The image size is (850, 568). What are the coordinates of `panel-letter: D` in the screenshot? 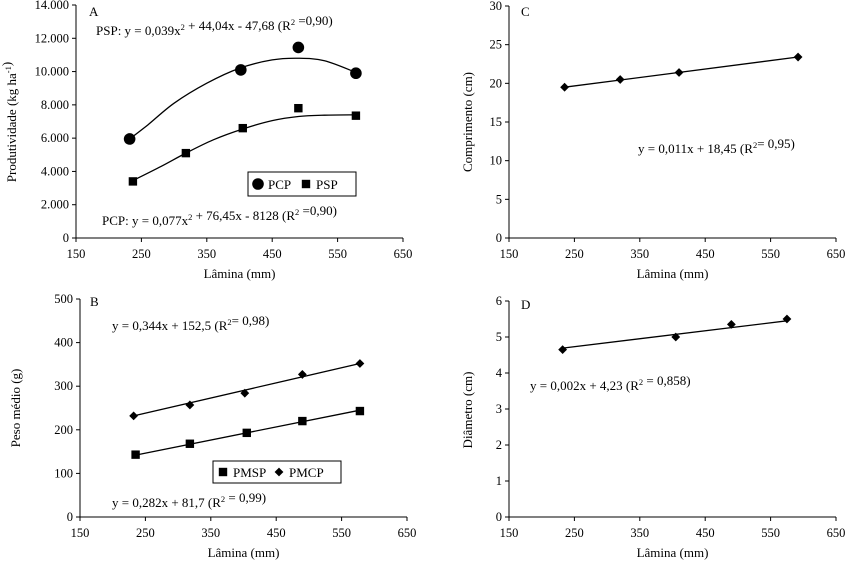 It's located at (525, 304).